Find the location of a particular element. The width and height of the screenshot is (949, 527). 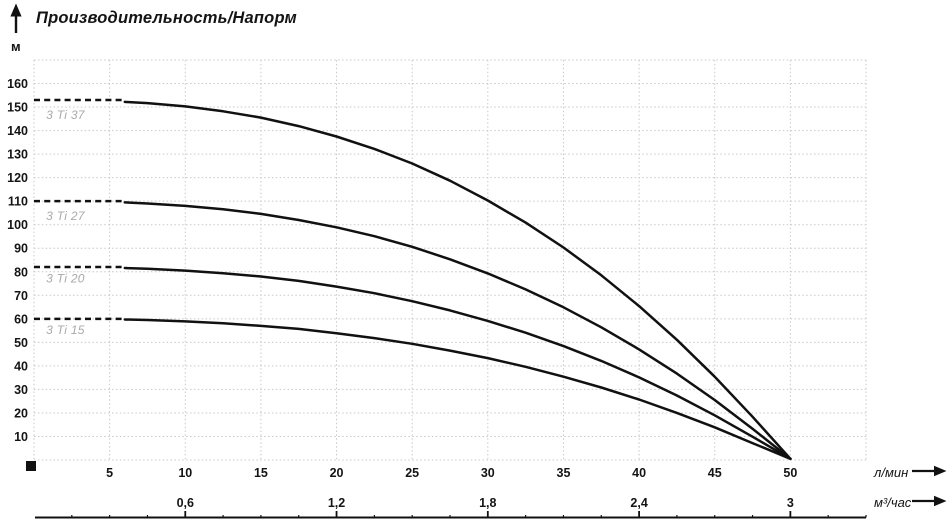

origin-square-marker is located at coordinates (31, 466).